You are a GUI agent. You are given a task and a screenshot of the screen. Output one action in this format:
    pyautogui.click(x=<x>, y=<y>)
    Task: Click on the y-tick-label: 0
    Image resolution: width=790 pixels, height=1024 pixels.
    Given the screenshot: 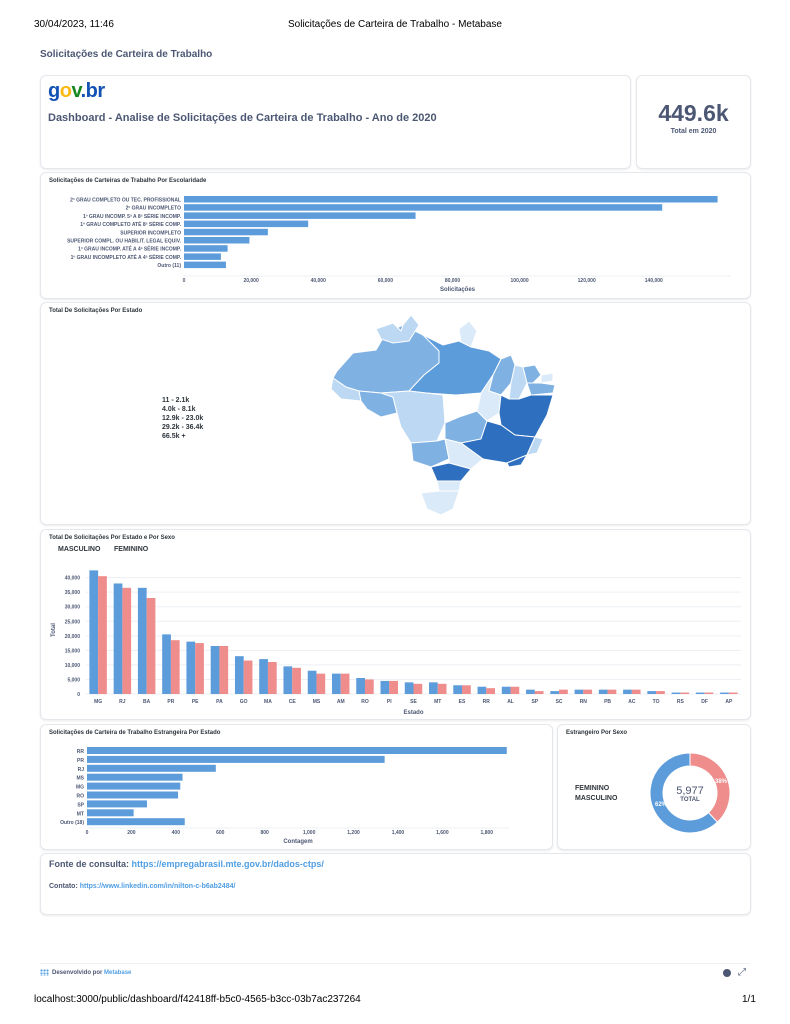 What is the action you would take?
    pyautogui.click(x=78, y=695)
    